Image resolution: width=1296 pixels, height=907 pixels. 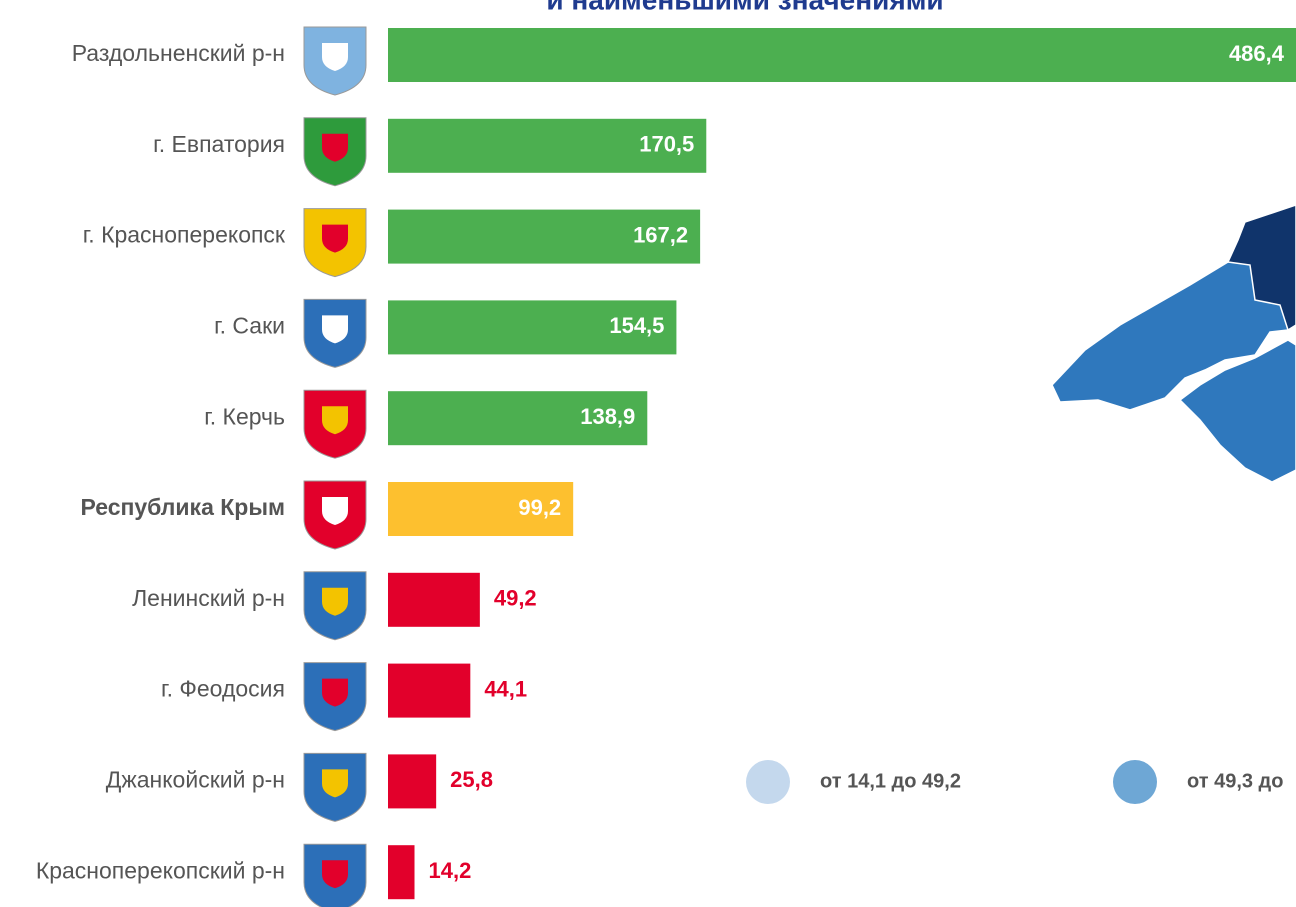 I want to click on category-label: Красноперекопский р-н, so click(x=160, y=870).